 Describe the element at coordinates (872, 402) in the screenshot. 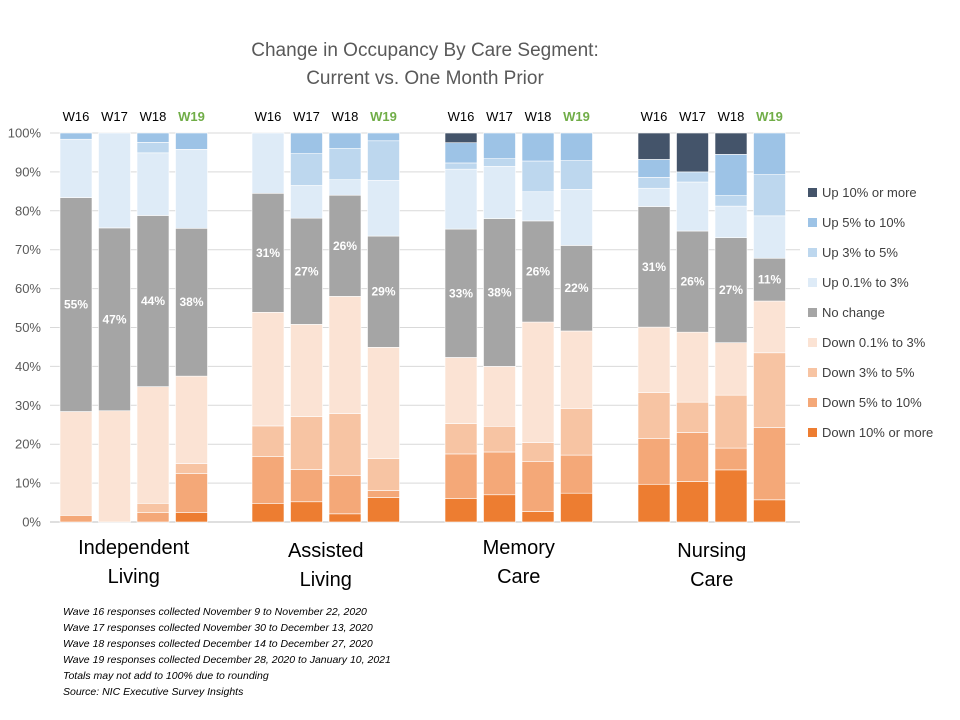

I see `legend-label: Down 5% to 10%` at that location.